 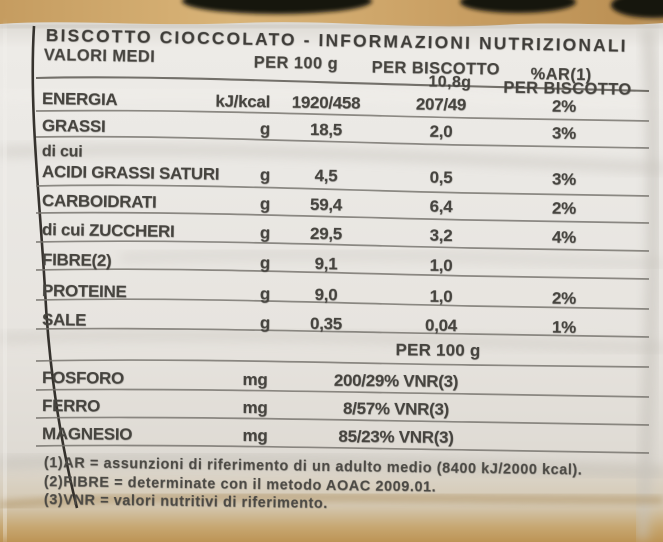 I want to click on table-row-sale: SALE g 0,35 0,04 1%, so click(x=335, y=324).